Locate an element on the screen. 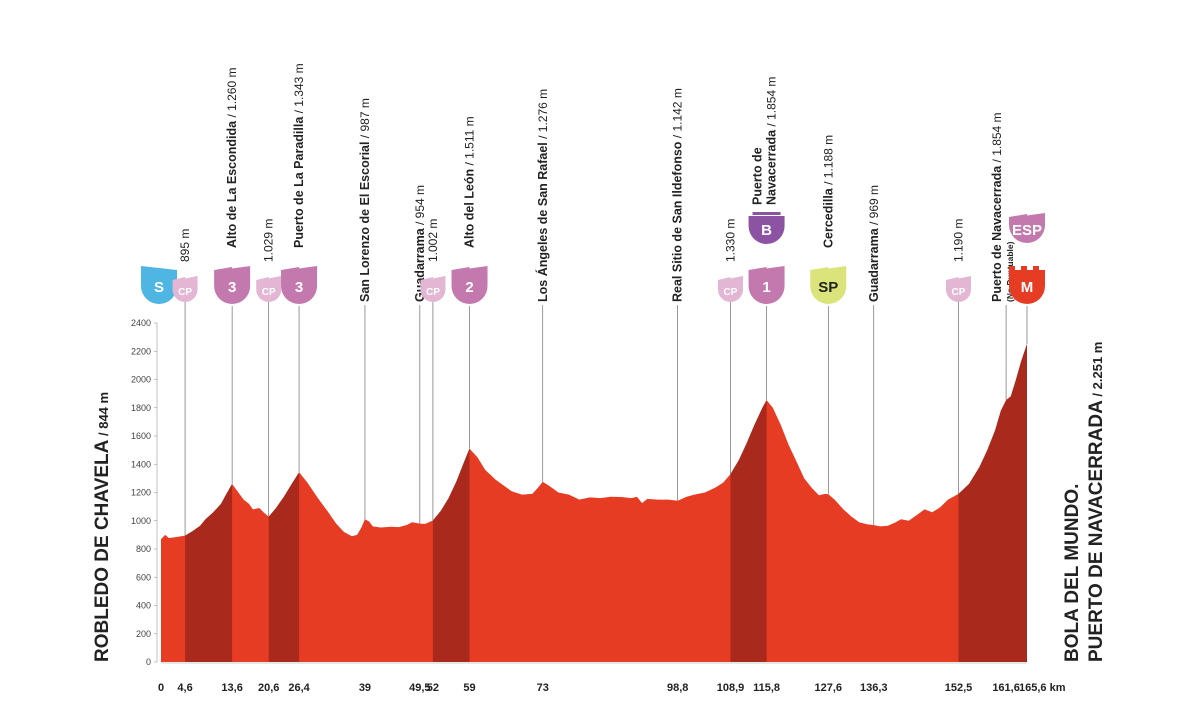 The width and height of the screenshot is (1183, 710). badge-text: B is located at coordinates (766, 230).